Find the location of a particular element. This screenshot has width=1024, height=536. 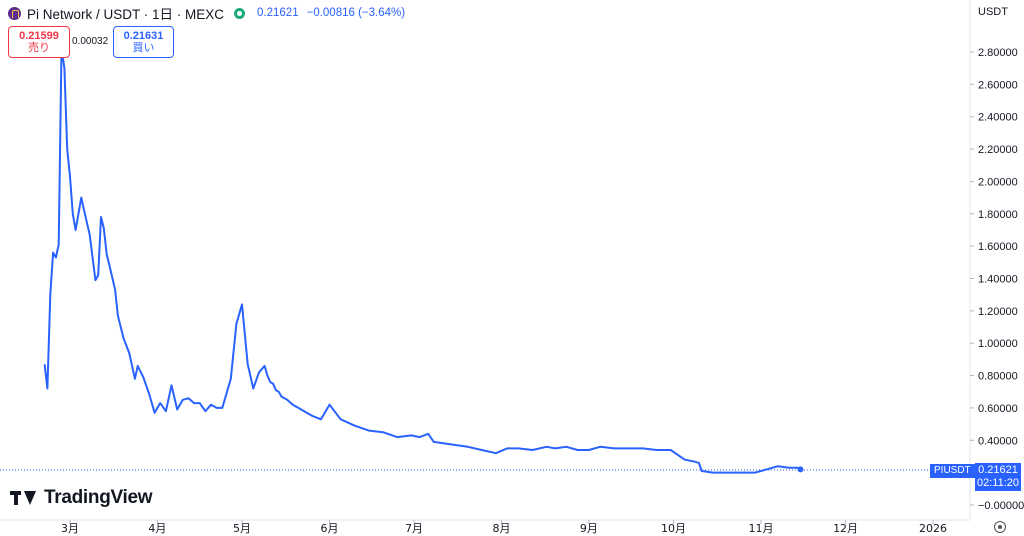

tradingview-watermark: TradingView is located at coordinates (81, 498).